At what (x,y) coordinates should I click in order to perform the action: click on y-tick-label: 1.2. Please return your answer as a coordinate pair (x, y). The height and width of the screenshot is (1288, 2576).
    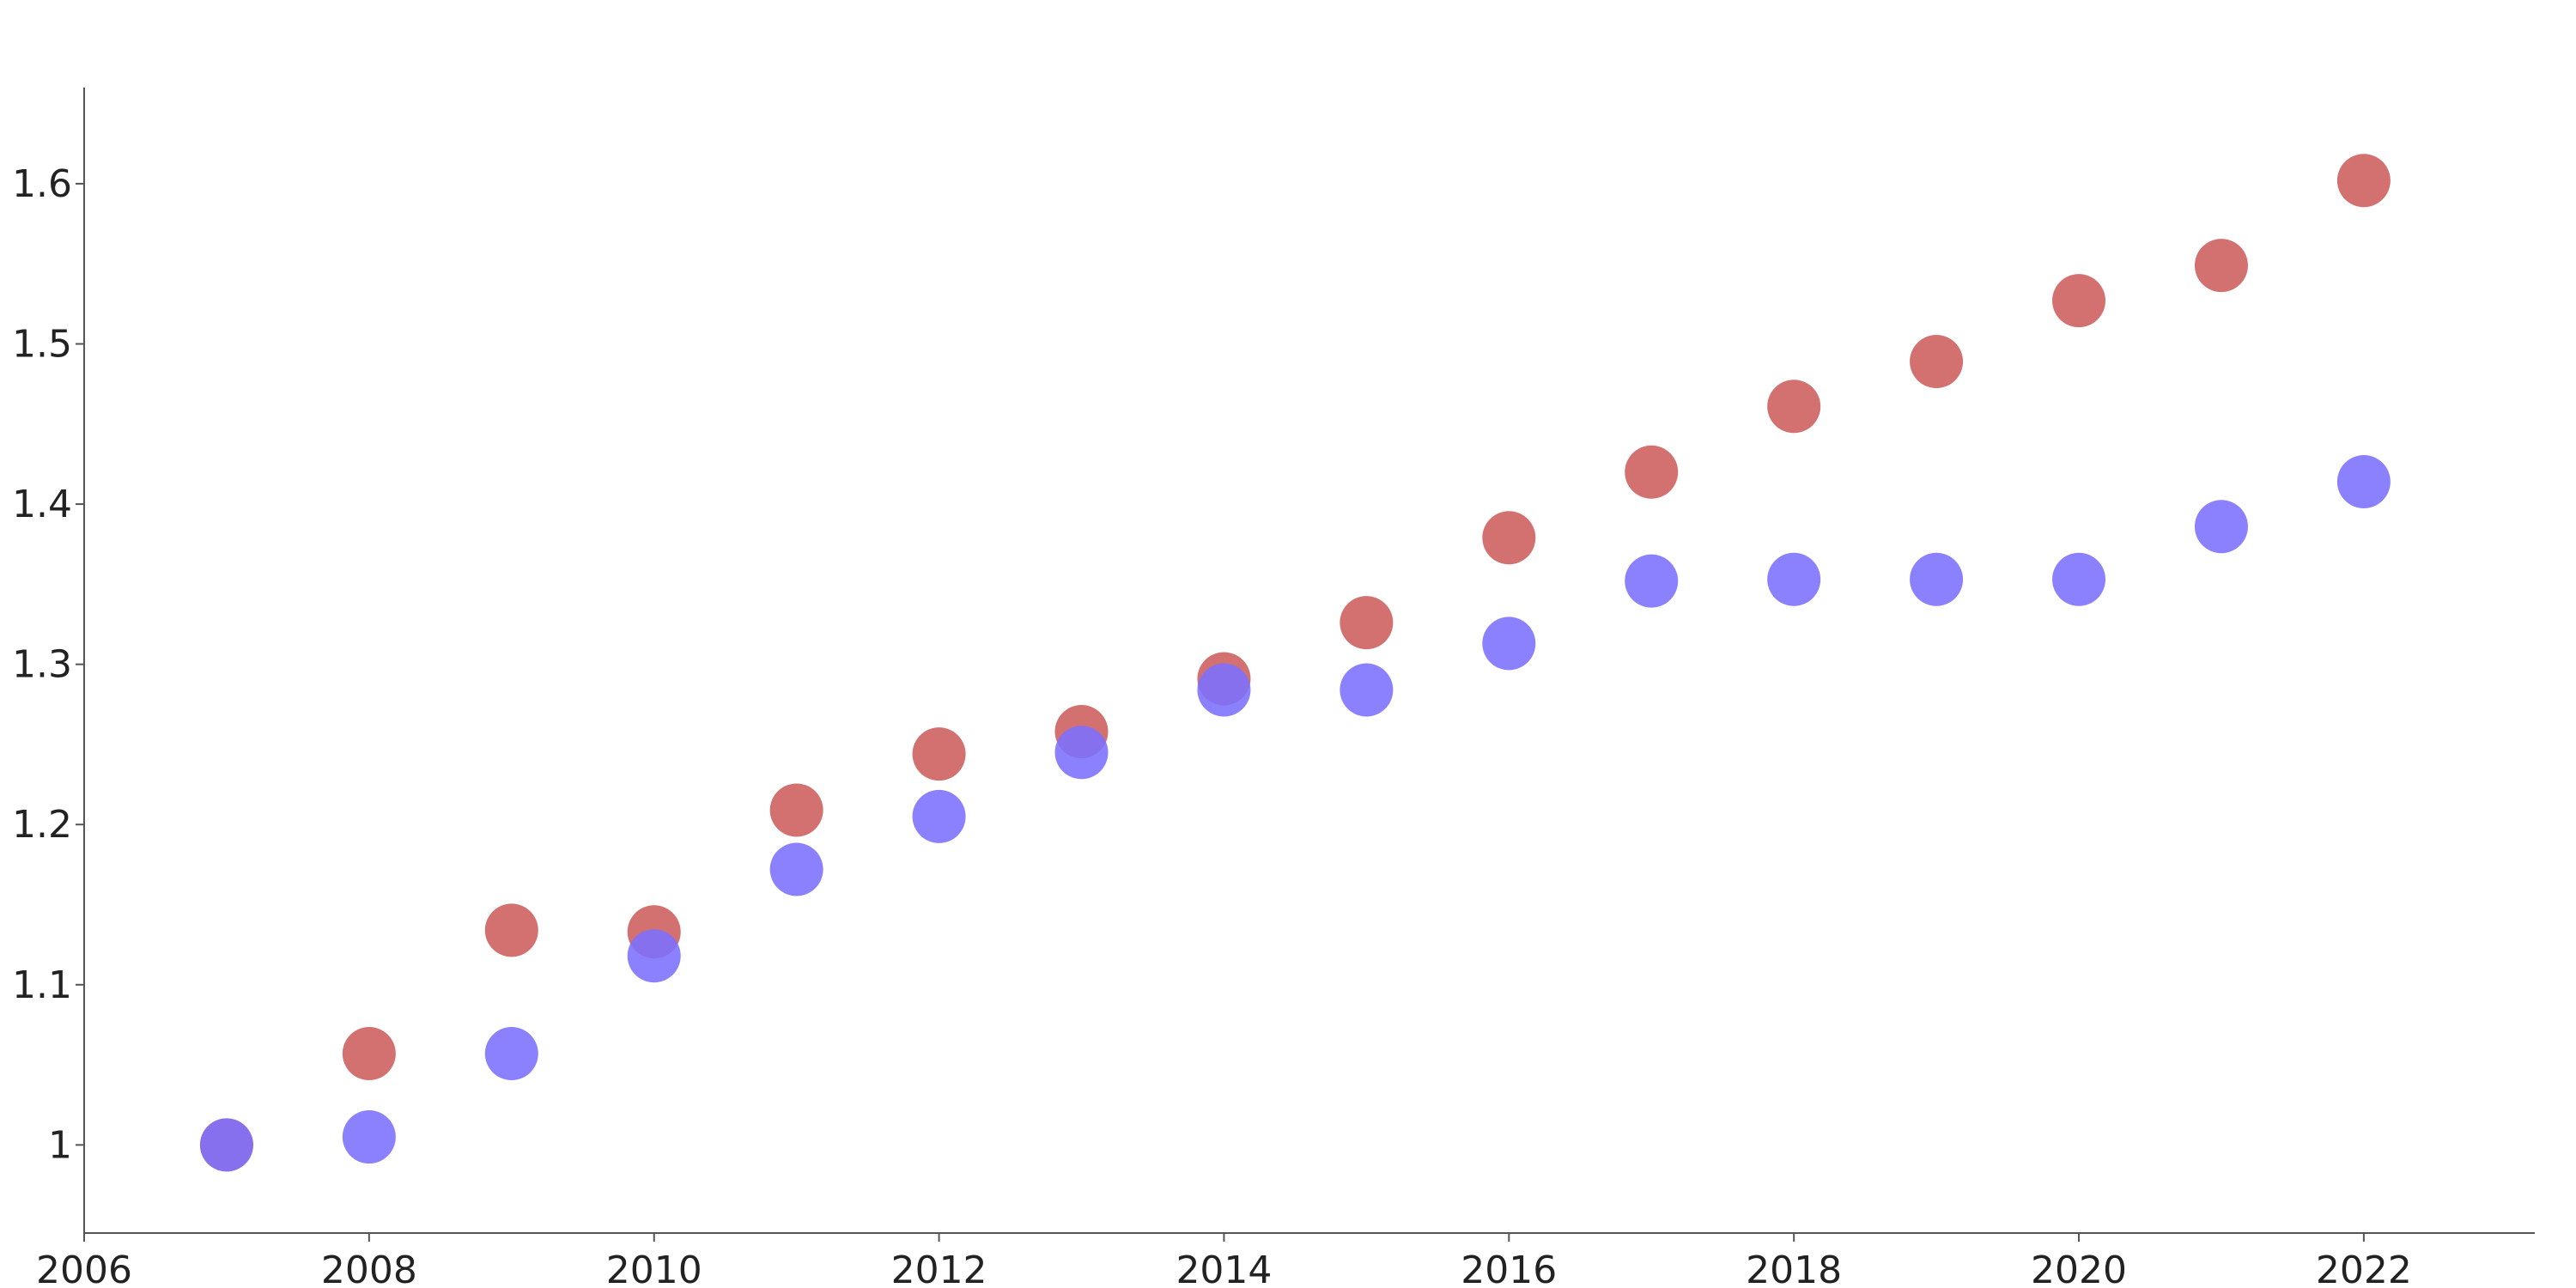
    Looking at the image, I should click on (42, 825).